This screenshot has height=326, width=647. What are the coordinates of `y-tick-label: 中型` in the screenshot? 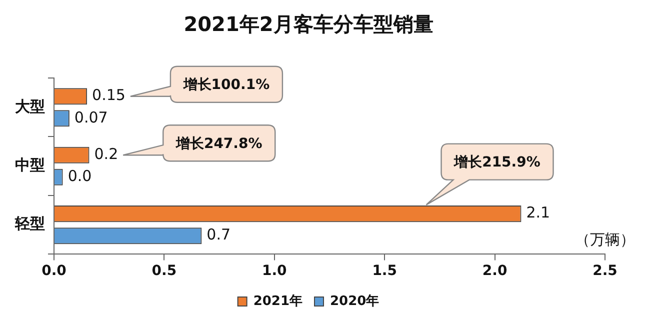 It's located at (30, 165).